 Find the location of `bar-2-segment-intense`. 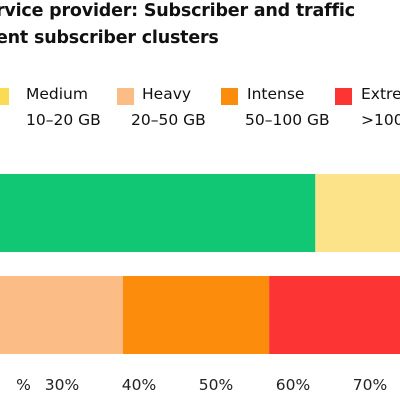

bar-2-segment-intense is located at coordinates (196, 315).